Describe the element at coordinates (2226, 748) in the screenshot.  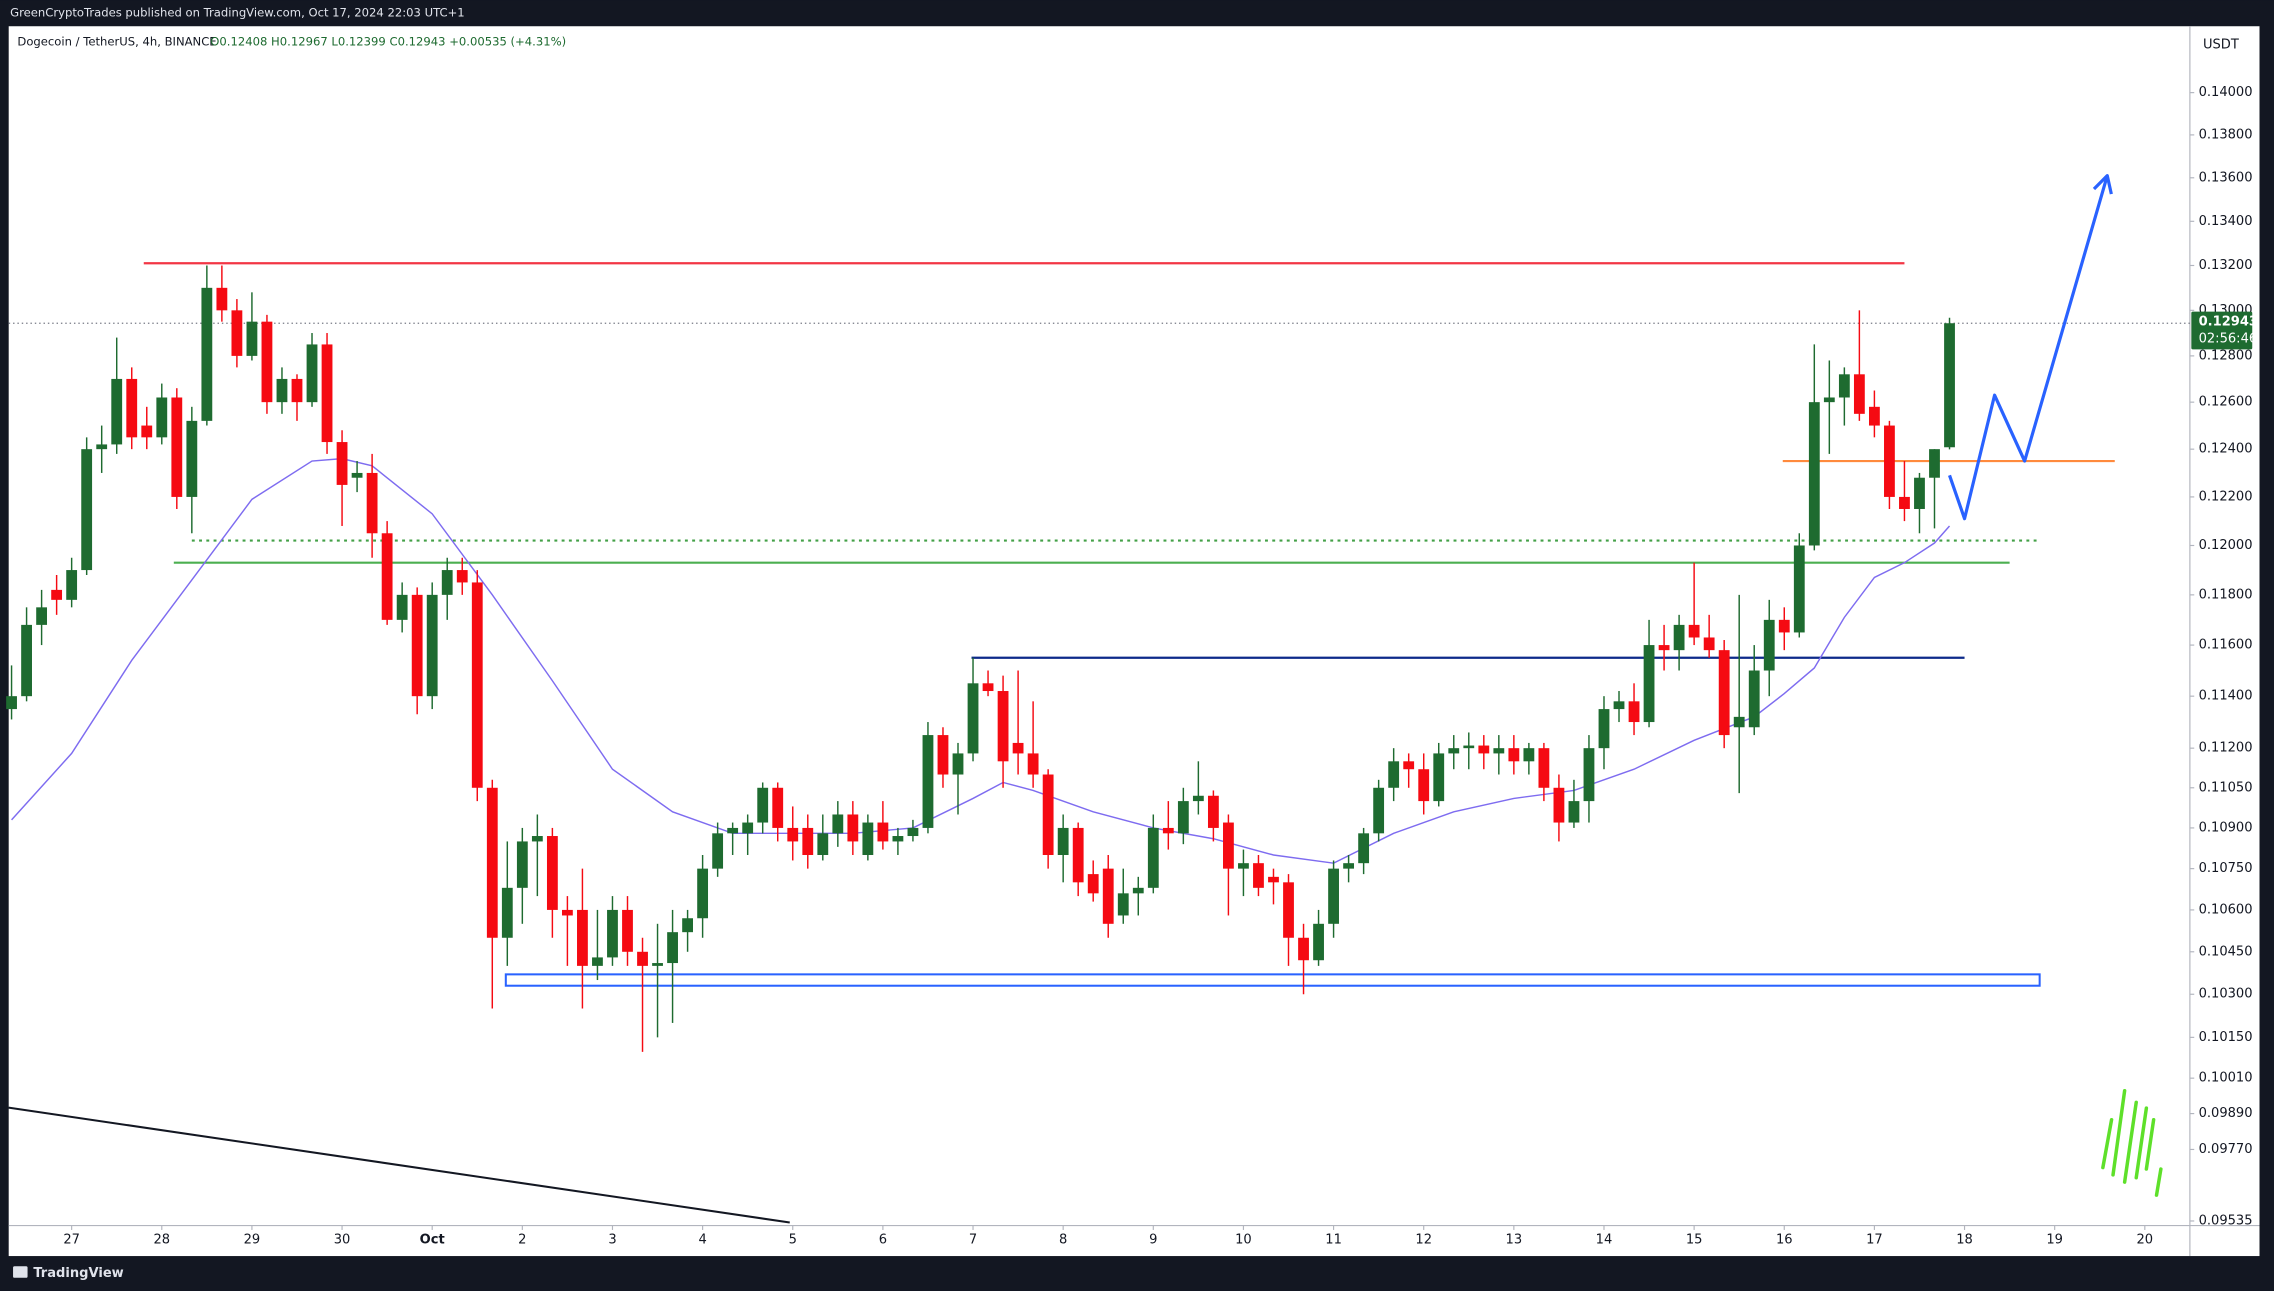
I see `y-tick-label: 0.11200` at that location.